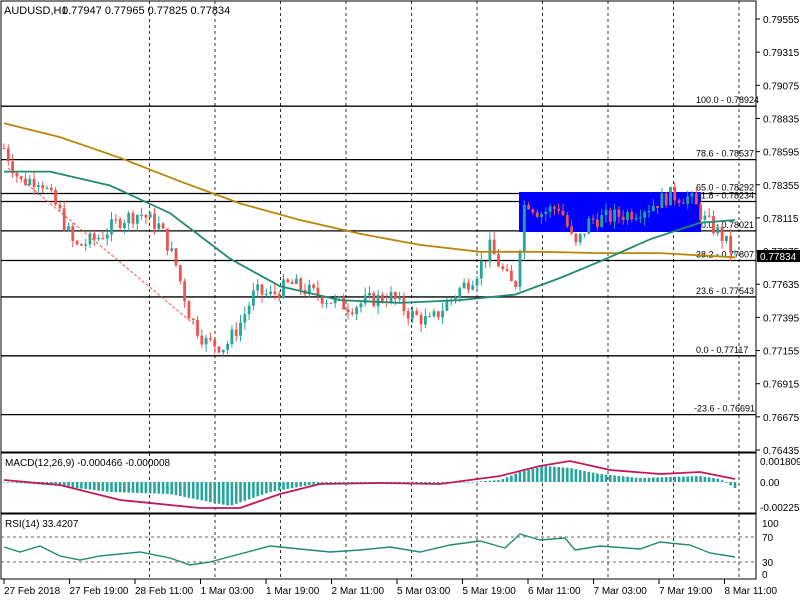 Image resolution: width=800 pixels, height=600 pixels. I want to click on time-tick-label: 1 Mar 19:00, so click(293, 591).